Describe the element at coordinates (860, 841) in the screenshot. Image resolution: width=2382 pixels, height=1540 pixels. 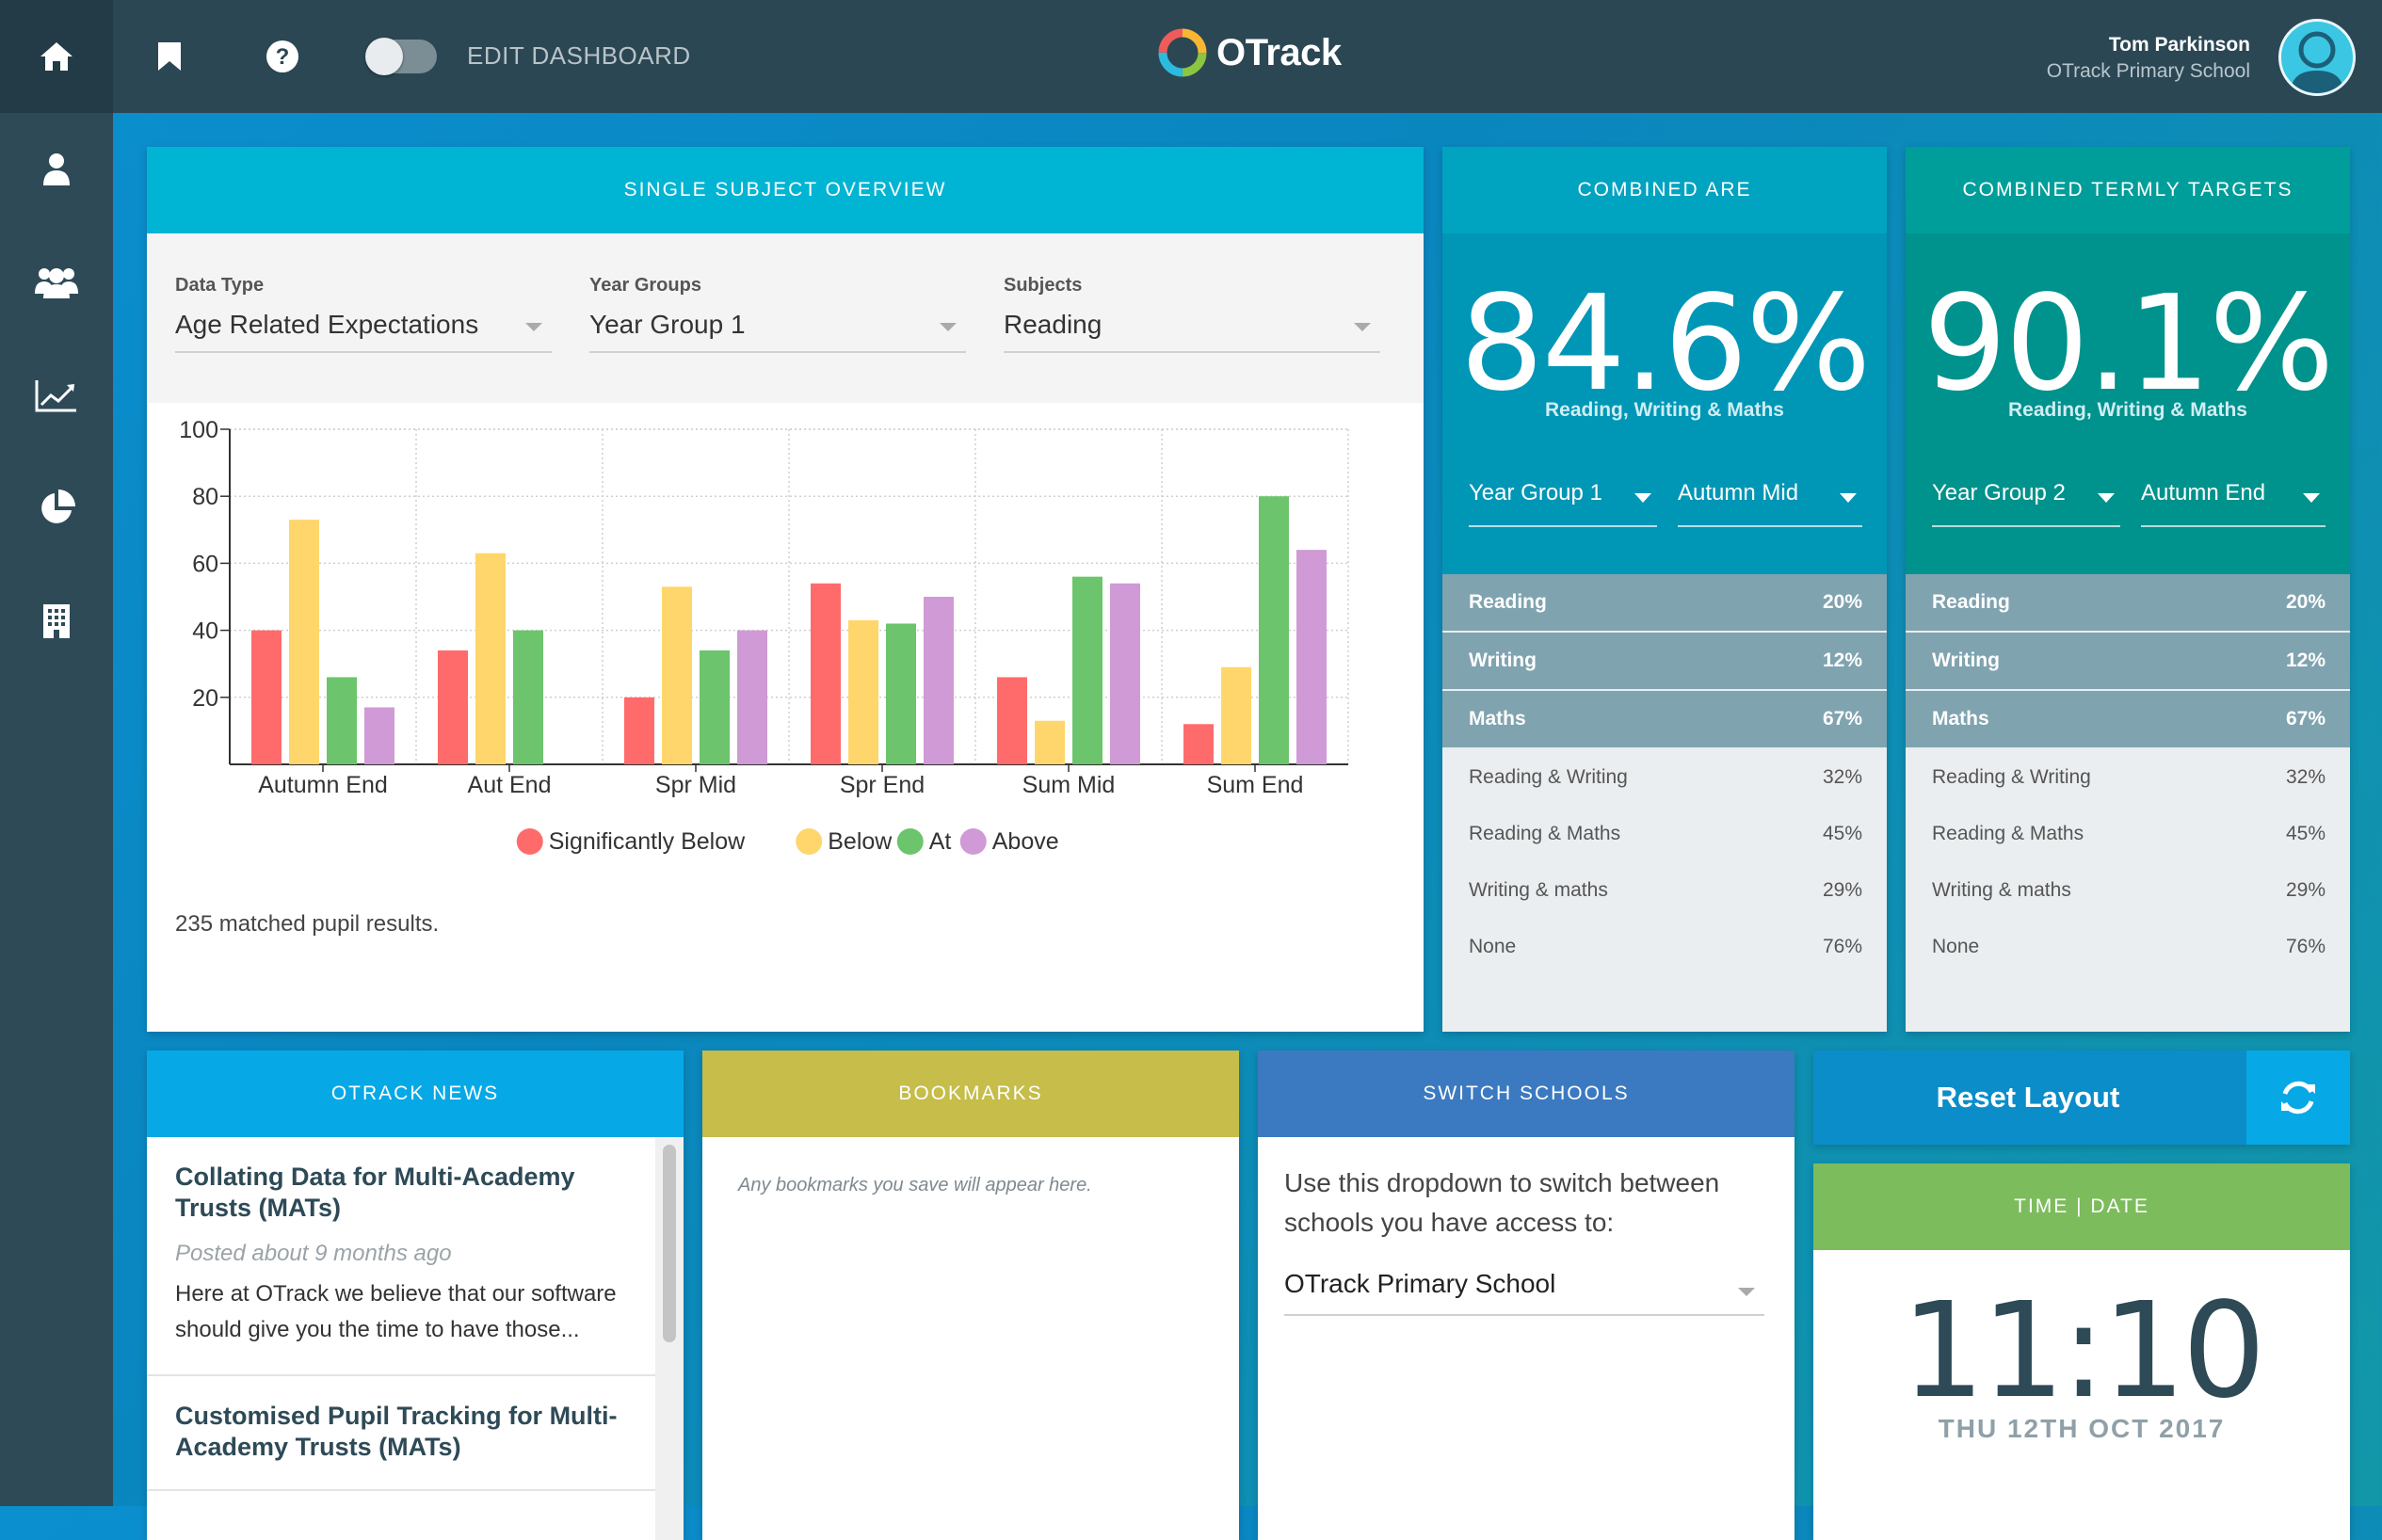
I see `legend-label: Below` at that location.